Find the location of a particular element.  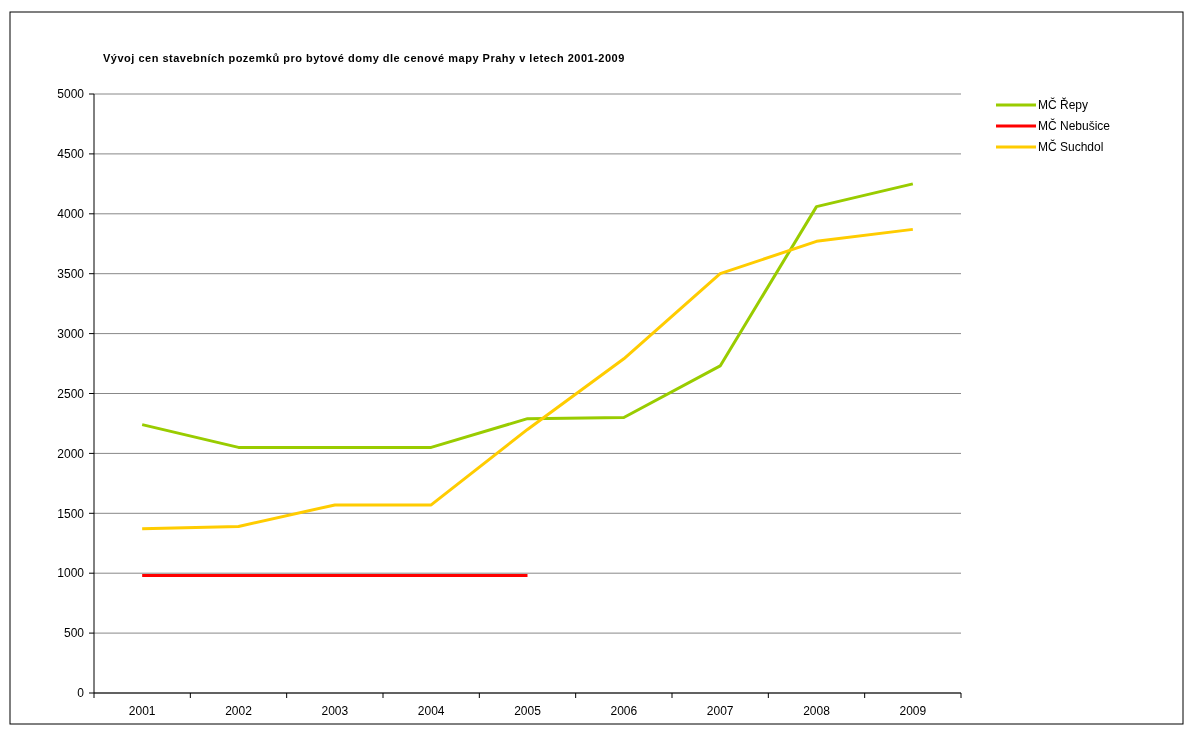

x-tick-label: 2007 is located at coordinates (720, 711).